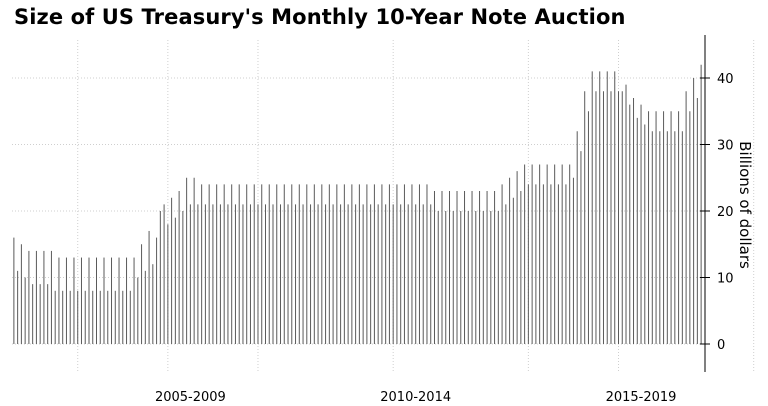 This screenshot has width=768, height=406. Describe the element at coordinates (415, 397) in the screenshot. I see `x-tick-label: 2010-2014` at that location.